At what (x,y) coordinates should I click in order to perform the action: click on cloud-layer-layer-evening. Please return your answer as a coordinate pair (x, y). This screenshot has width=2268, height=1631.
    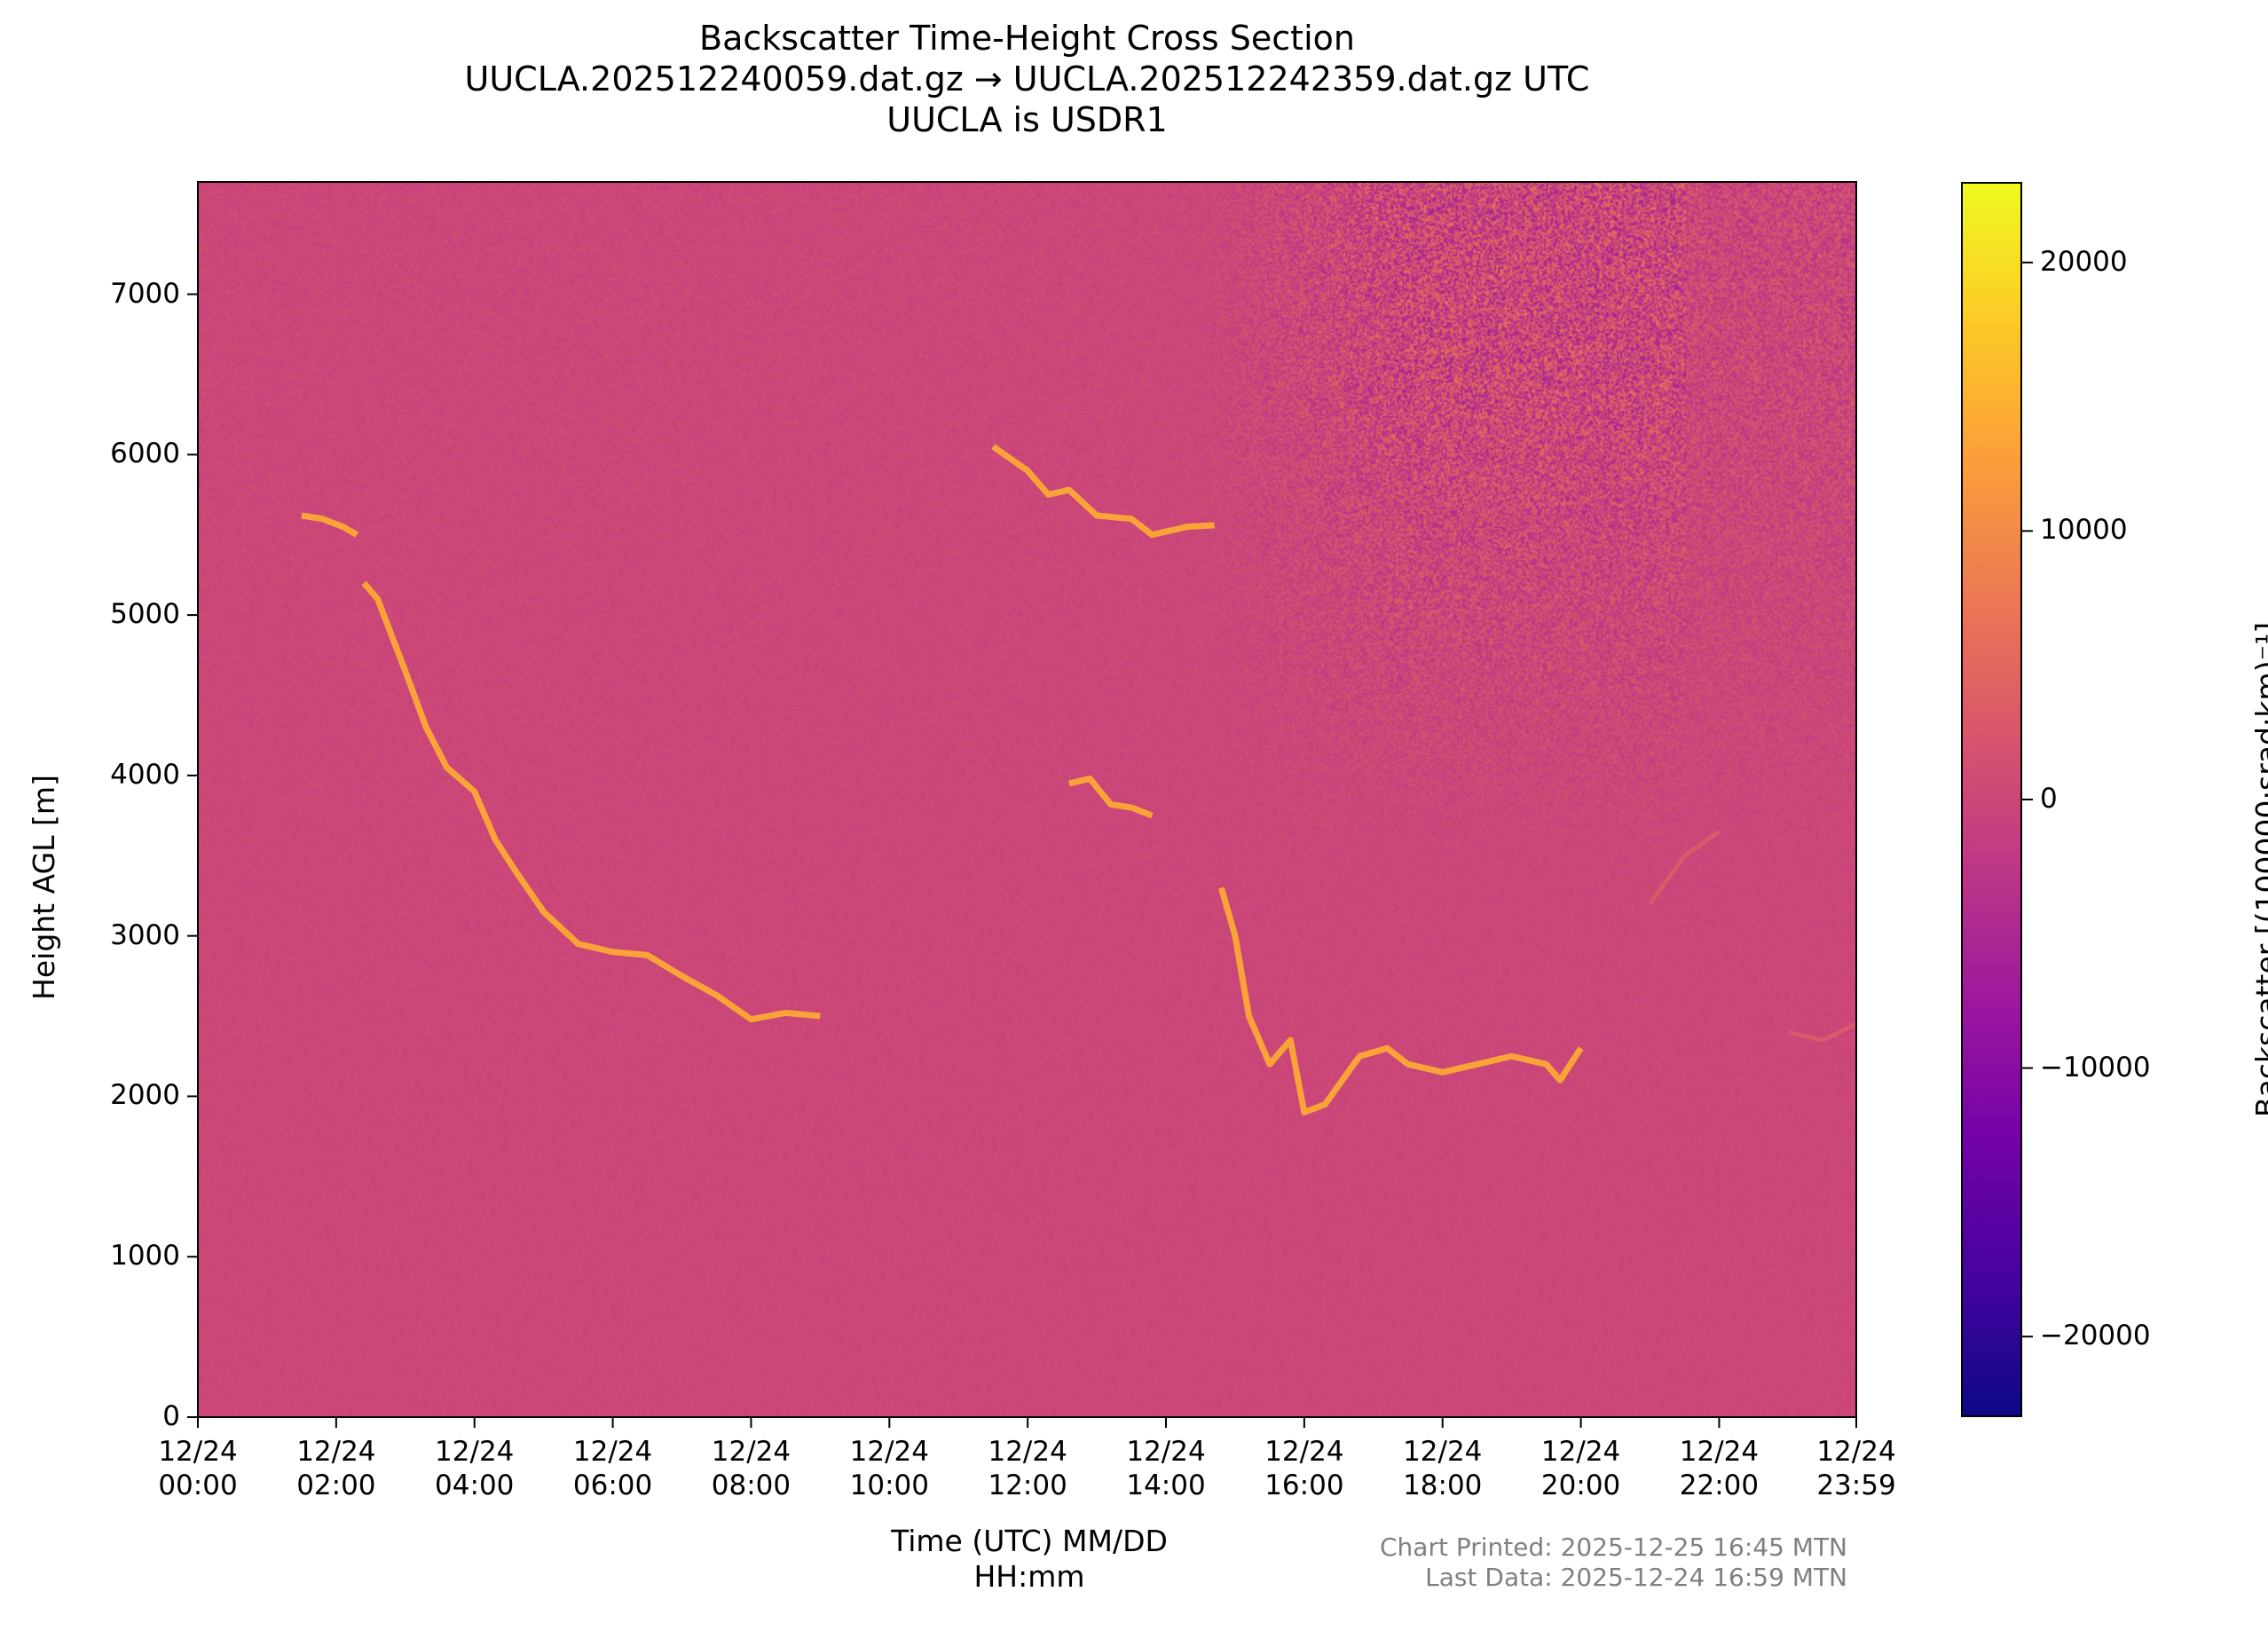
    Looking at the image, I should click on (1401, 1001).